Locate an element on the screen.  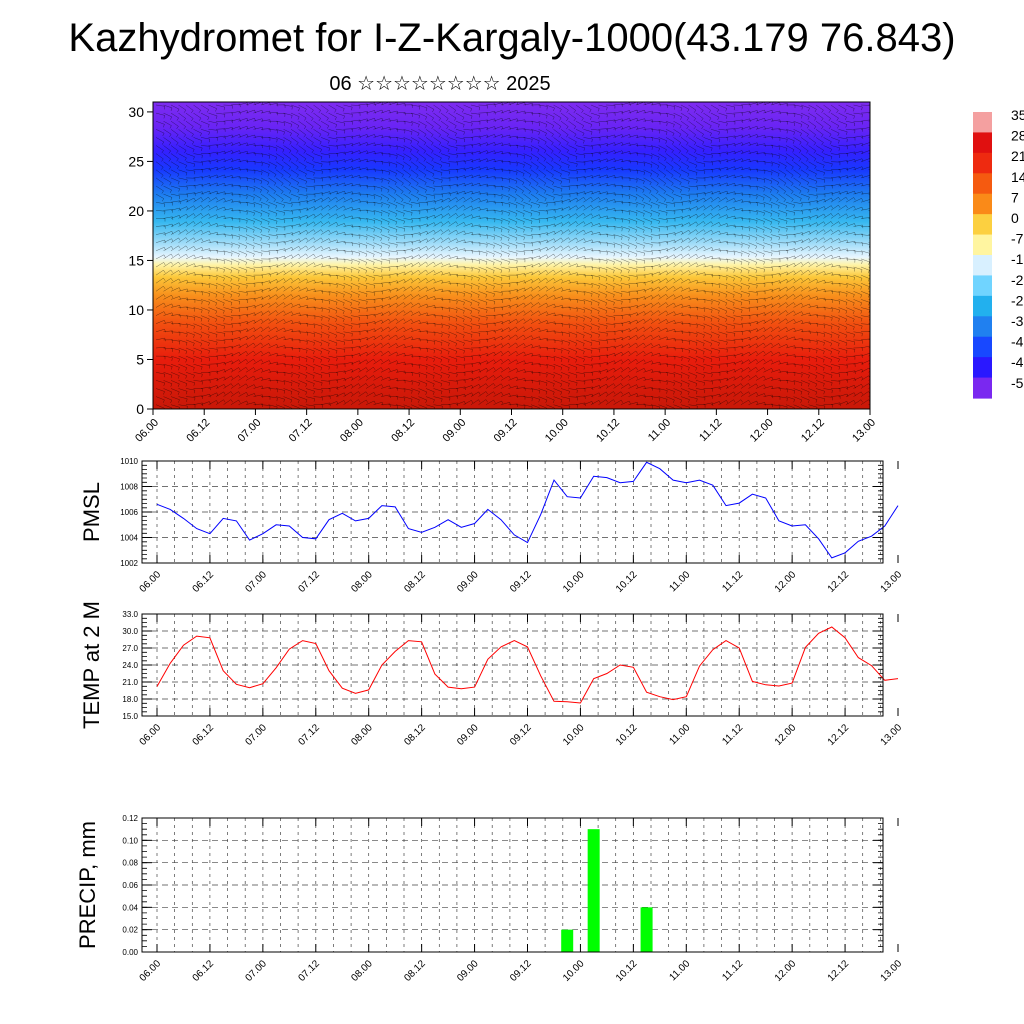
precip-panel-x-tick-label: 13.00 is located at coordinates (892, 971).